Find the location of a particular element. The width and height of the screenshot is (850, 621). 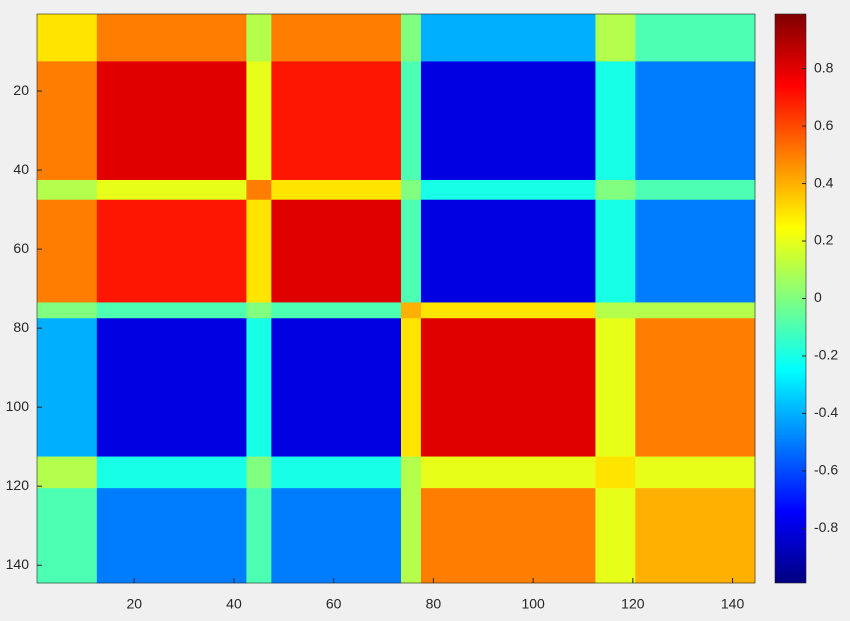

colorbar-tick-label: -0.2 is located at coordinates (826, 355).